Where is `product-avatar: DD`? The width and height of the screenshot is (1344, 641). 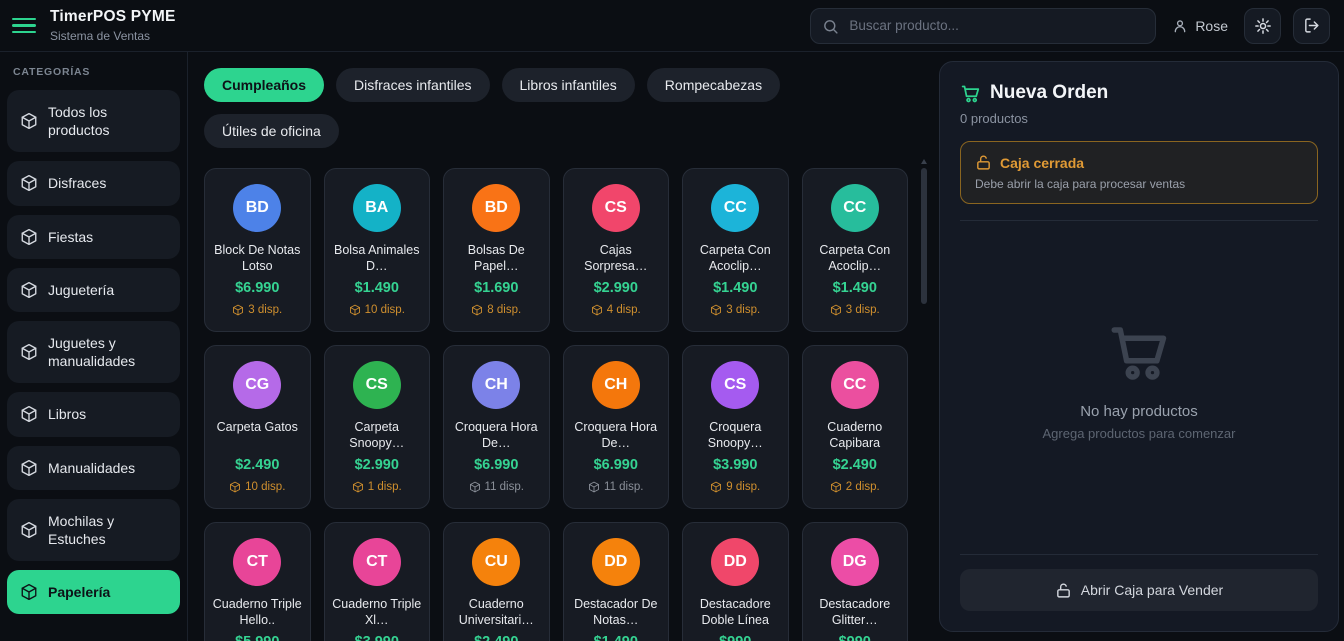
product-avatar: DD is located at coordinates (735, 562).